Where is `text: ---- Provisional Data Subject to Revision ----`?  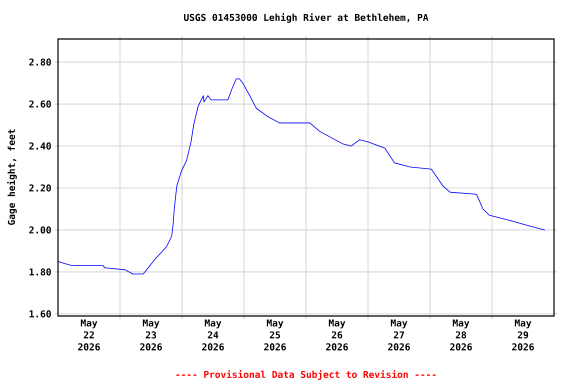 text: ---- Provisional Data Subject to Revision ---- is located at coordinates (306, 375).